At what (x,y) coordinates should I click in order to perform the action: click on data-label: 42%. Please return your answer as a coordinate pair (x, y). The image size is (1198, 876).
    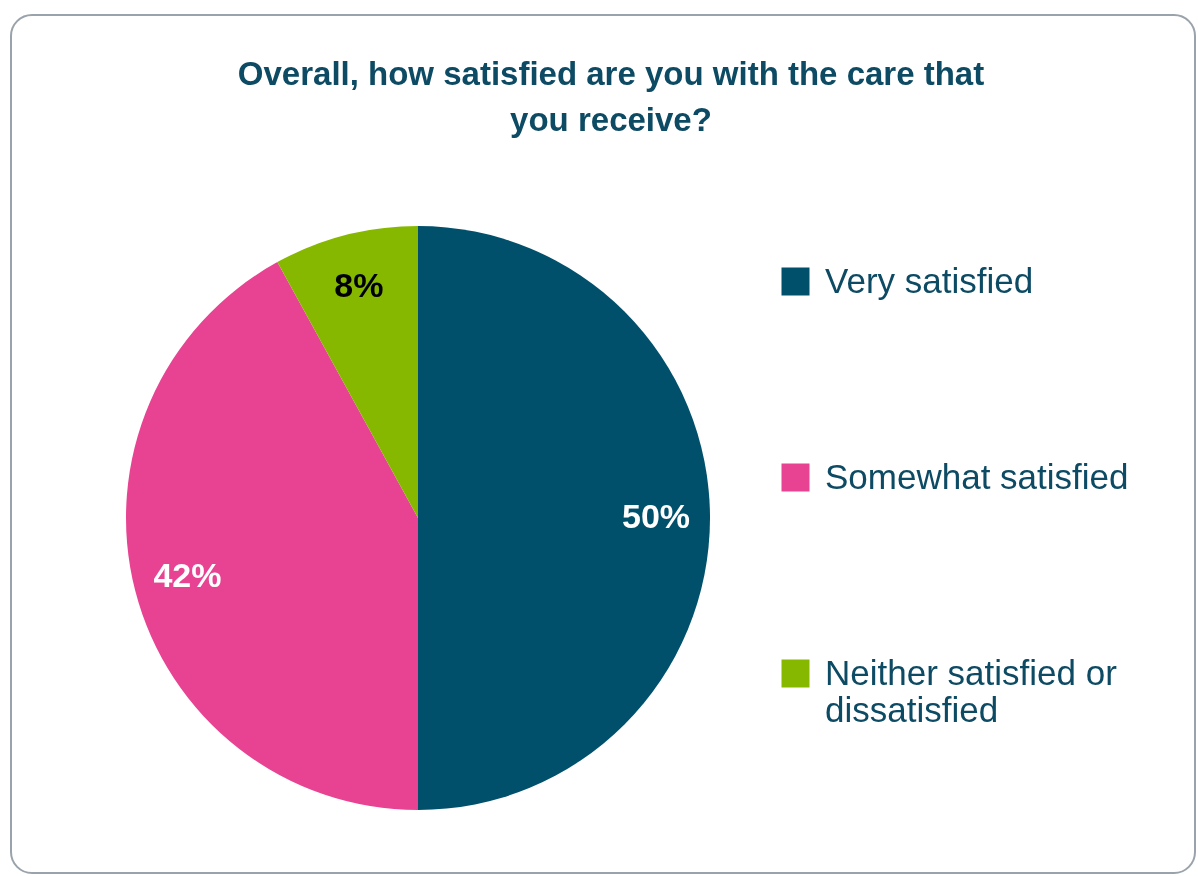
    Looking at the image, I should click on (187, 575).